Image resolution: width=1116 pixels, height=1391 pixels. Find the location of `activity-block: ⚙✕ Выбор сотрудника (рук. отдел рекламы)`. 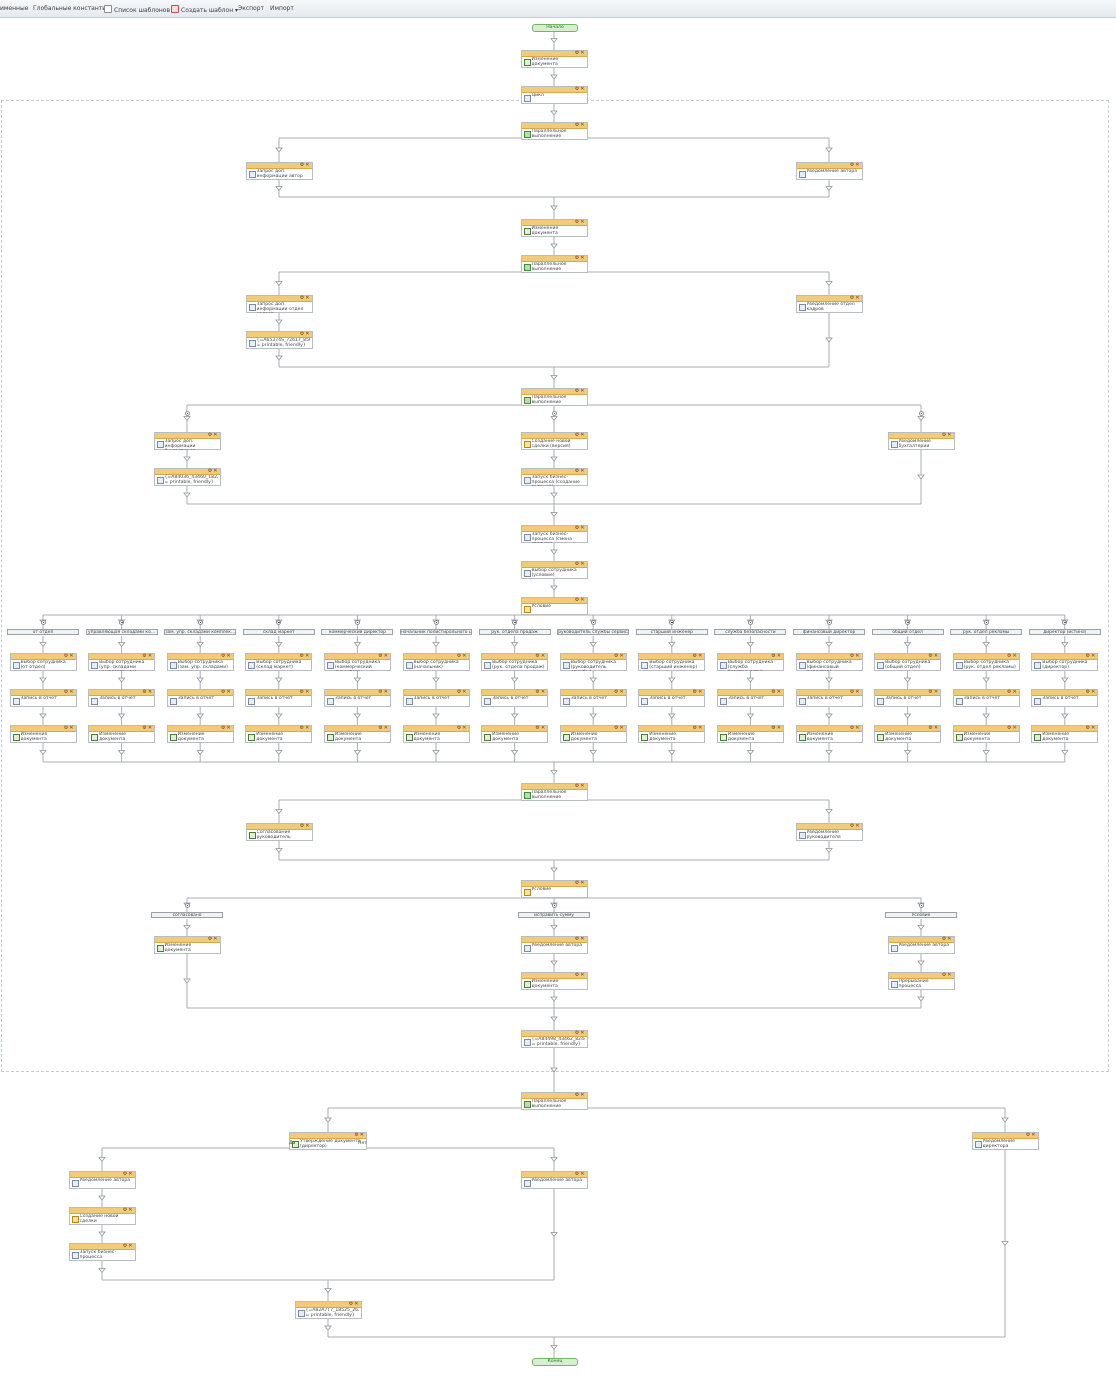

activity-block: ⚙✕ Выбор сотрудника (рук. отдел рекламы) is located at coordinates (986, 662).